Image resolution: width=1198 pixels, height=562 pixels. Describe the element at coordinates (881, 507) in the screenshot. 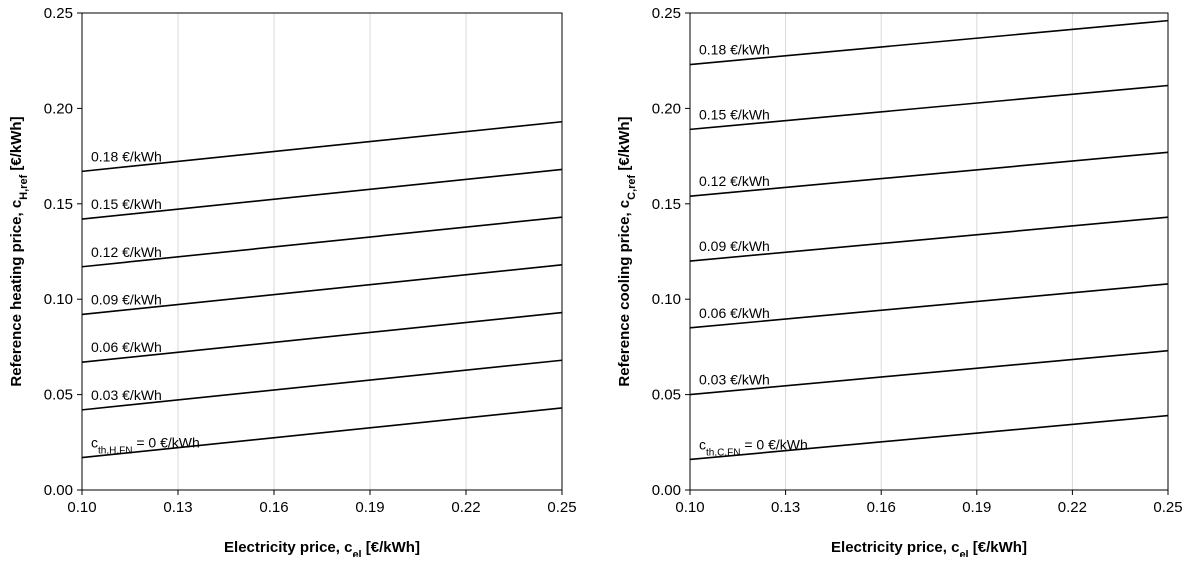

I see `cooling-x-tick-label: 0.16` at that location.